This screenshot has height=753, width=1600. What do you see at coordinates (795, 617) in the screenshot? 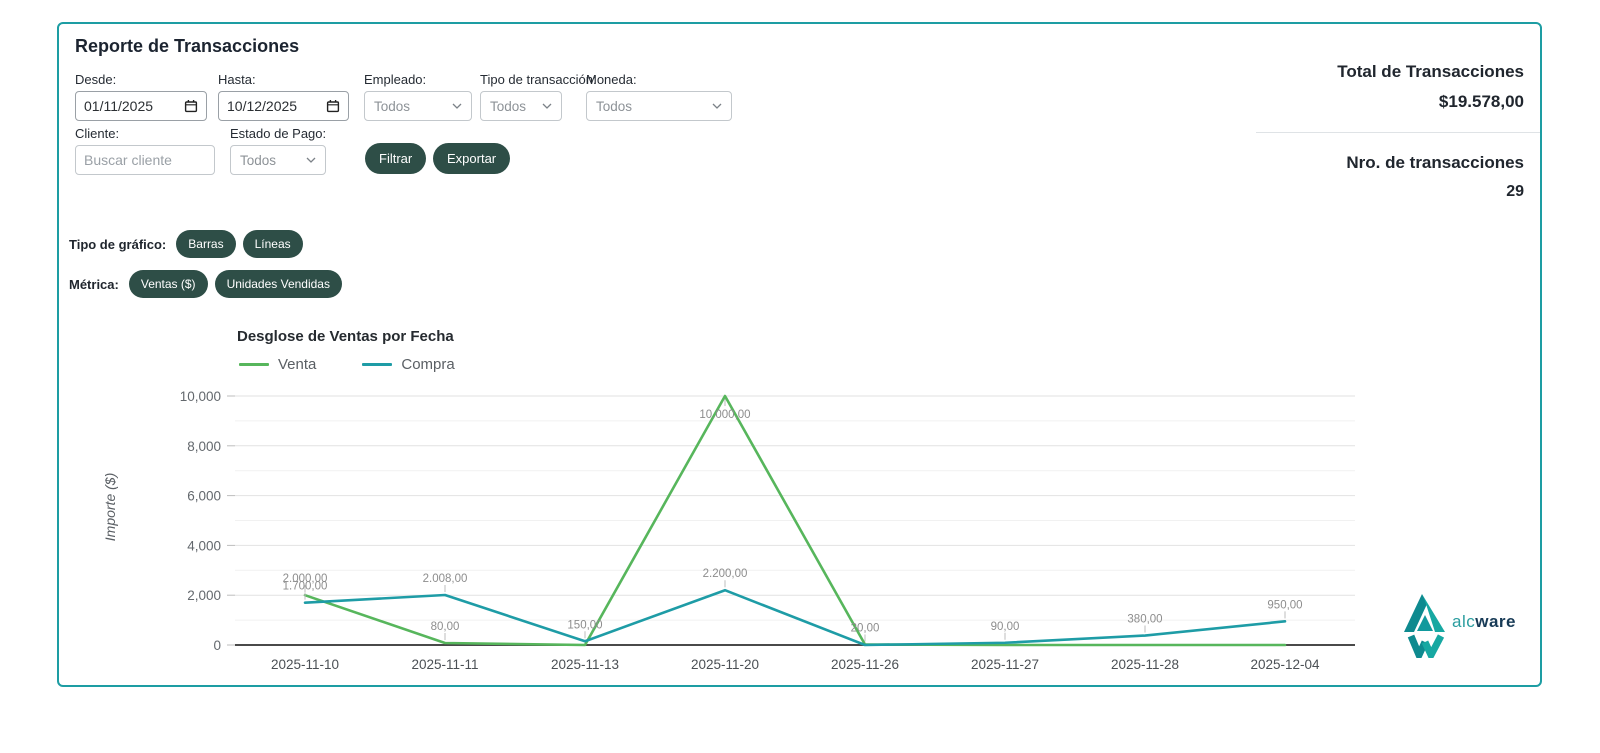
I see `compra-line` at bounding box center [795, 617].